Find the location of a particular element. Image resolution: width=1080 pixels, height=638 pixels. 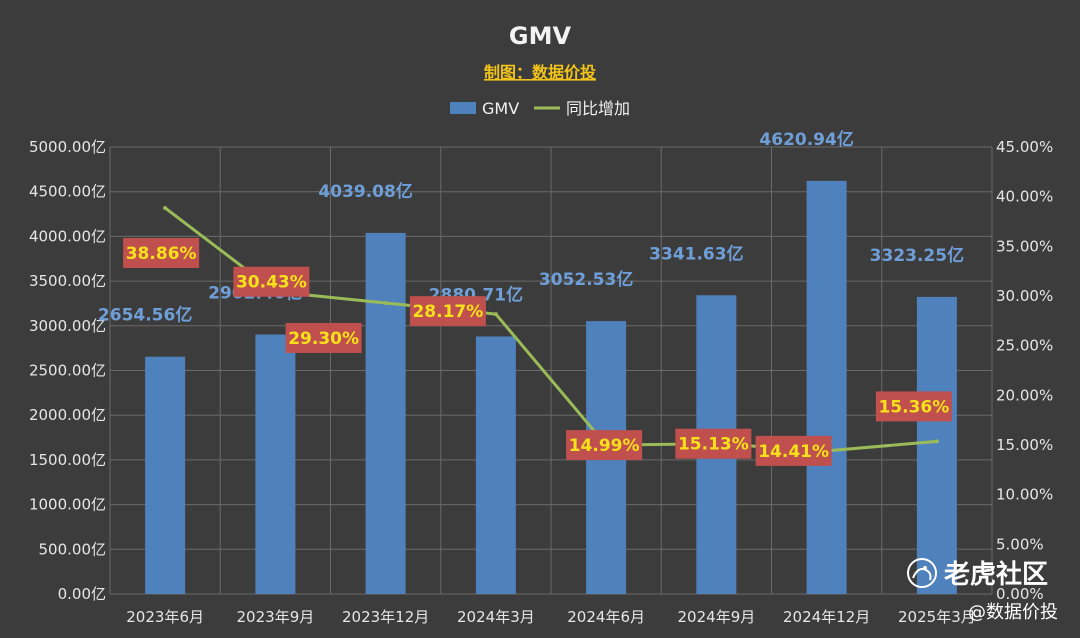

yoy-label-text: 28.17% is located at coordinates (447, 312).